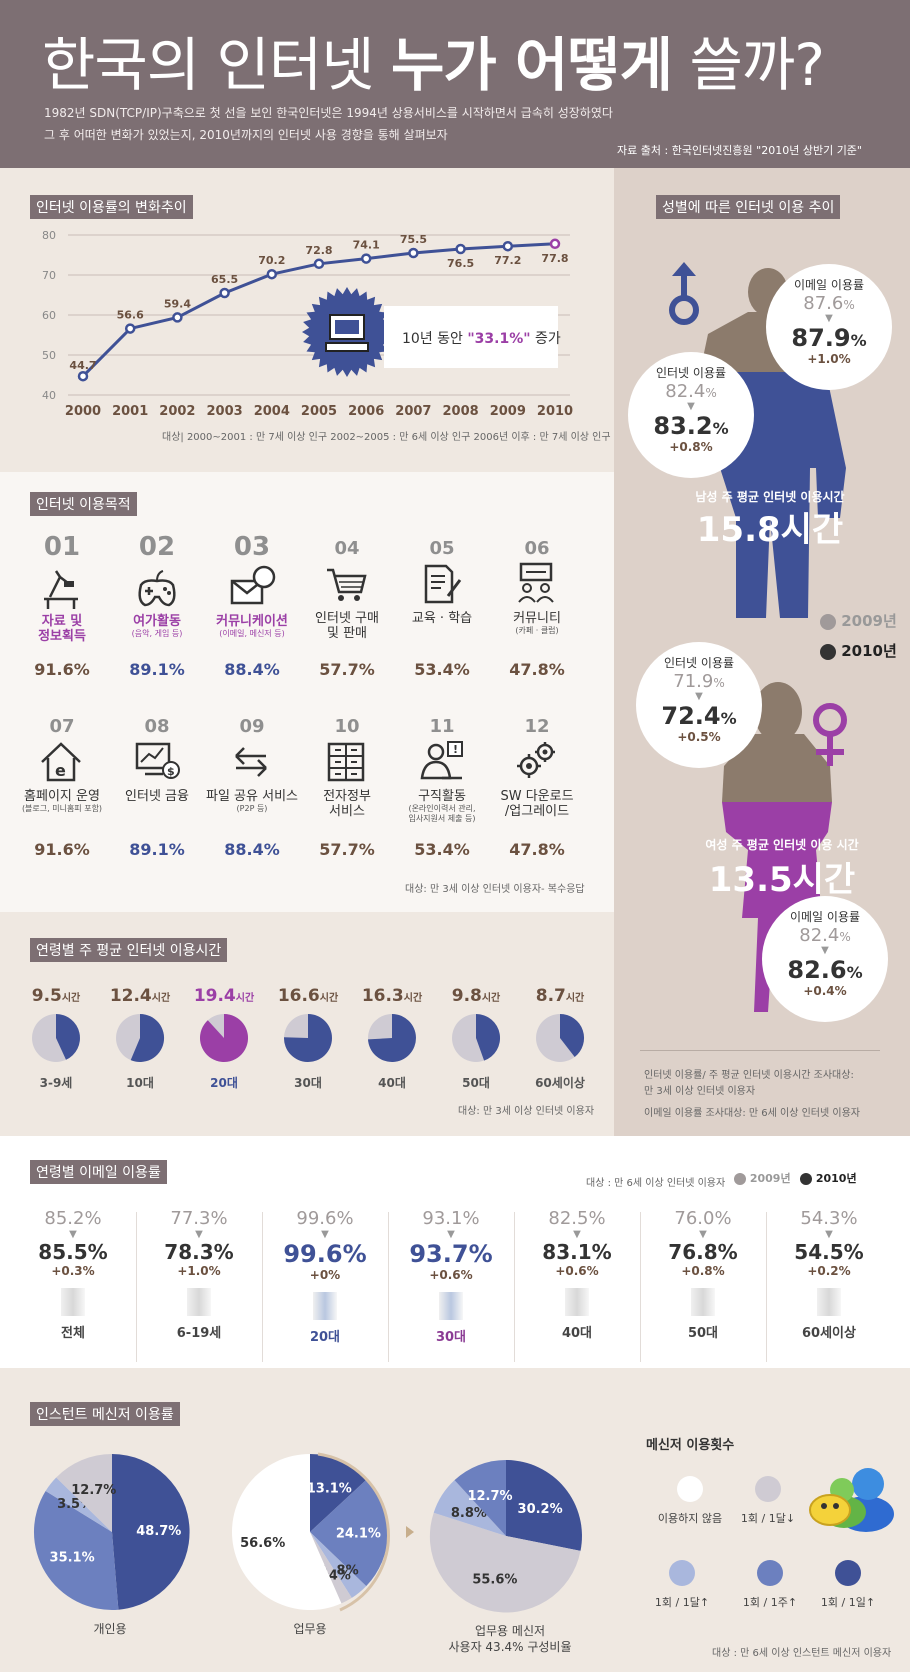 The height and width of the screenshot is (1672, 910). What do you see at coordinates (858, 620) in the screenshot?
I see `legend-2009: 2009년` at bounding box center [858, 620].